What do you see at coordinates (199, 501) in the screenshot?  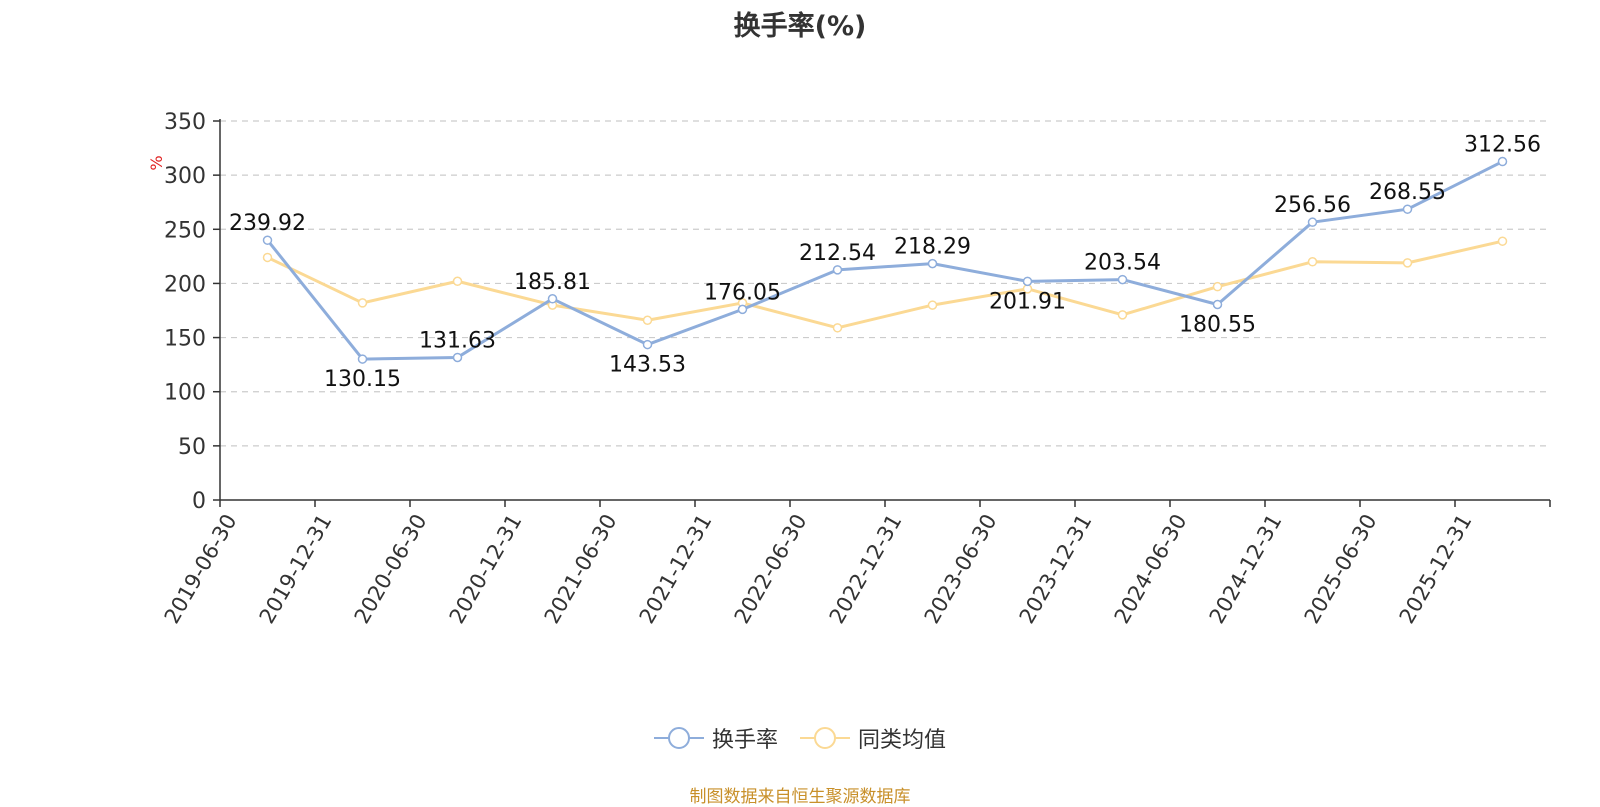 I see `y-tick-label: 0` at bounding box center [199, 501].